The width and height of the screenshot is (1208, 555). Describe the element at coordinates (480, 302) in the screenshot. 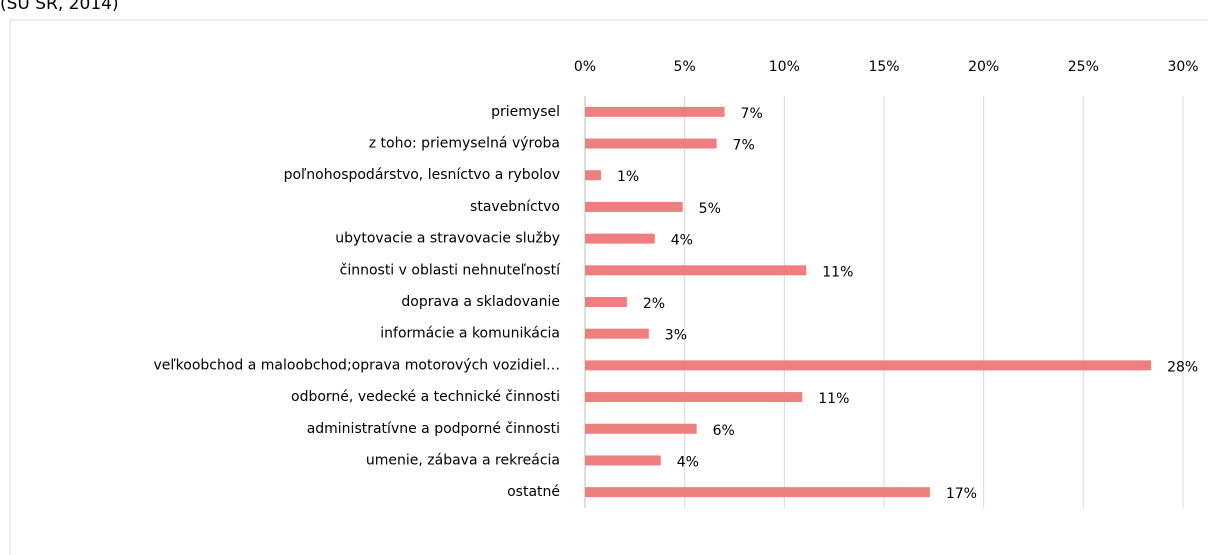

I see `category-label: doprava a skladovanie` at that location.